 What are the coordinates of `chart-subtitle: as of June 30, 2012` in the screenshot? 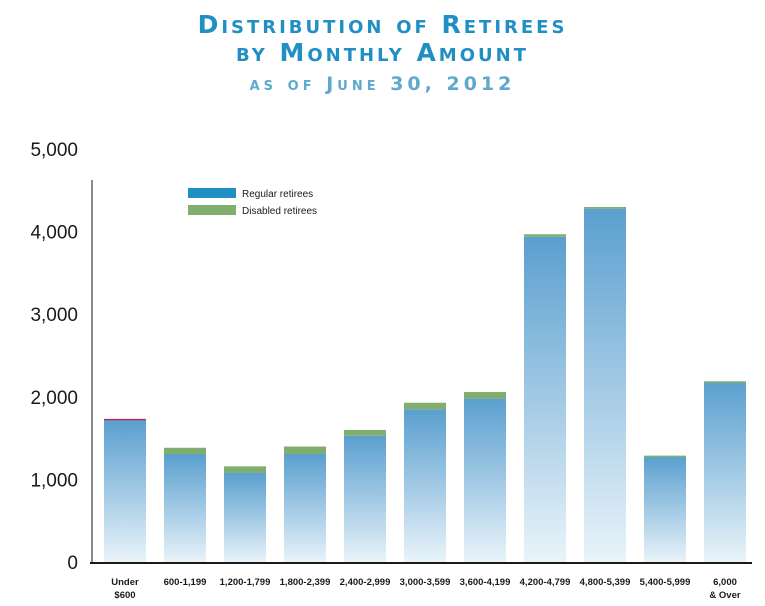 It's located at (382, 84).